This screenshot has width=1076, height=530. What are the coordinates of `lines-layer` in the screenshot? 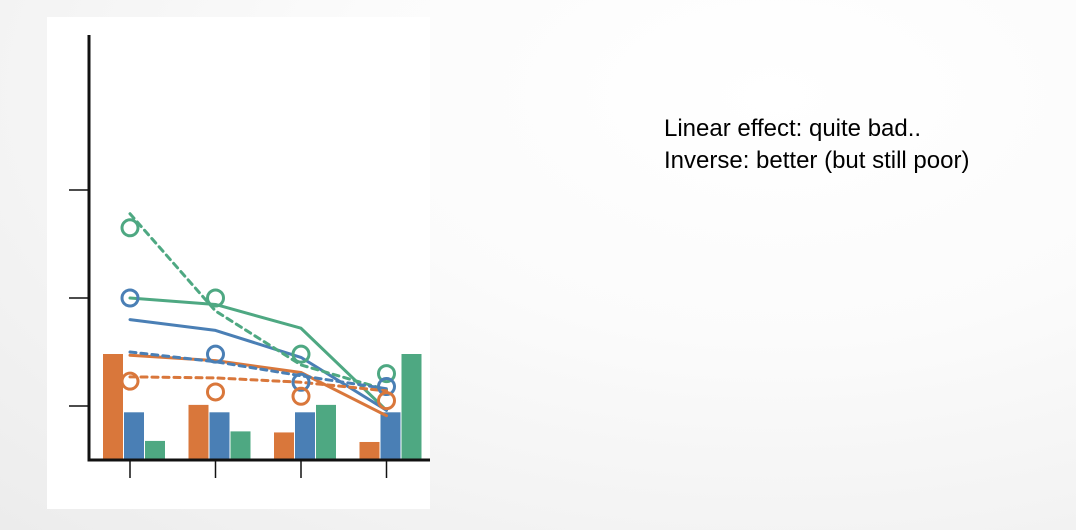 It's located at (258, 315).